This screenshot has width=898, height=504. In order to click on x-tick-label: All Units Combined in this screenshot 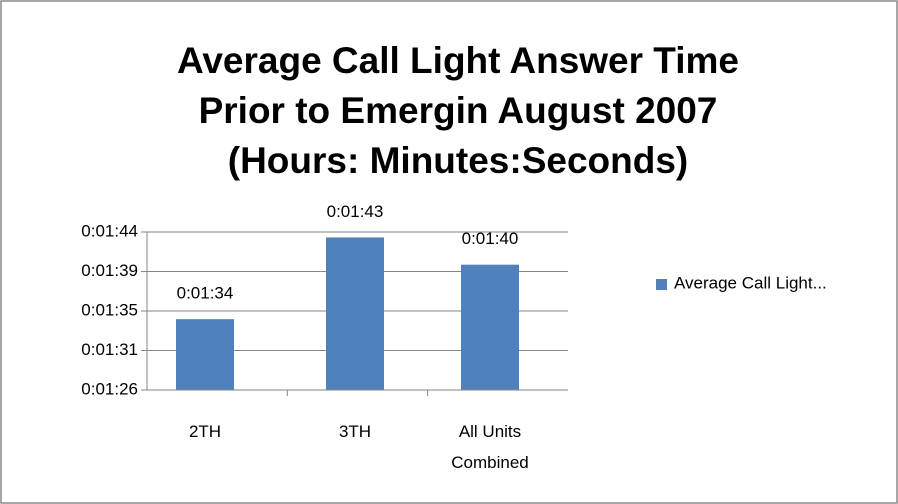, I will do `click(490, 447)`.